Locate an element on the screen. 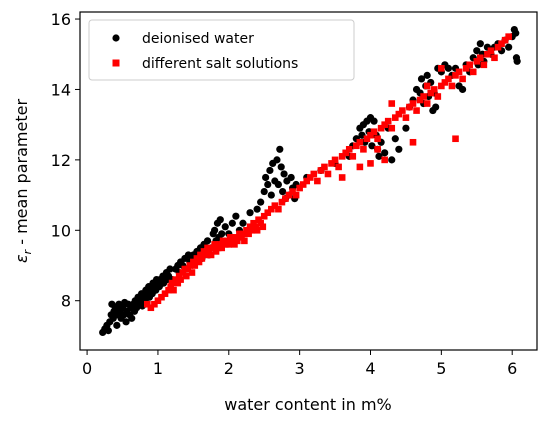  x-tick-label: 2 is located at coordinates (229, 368).